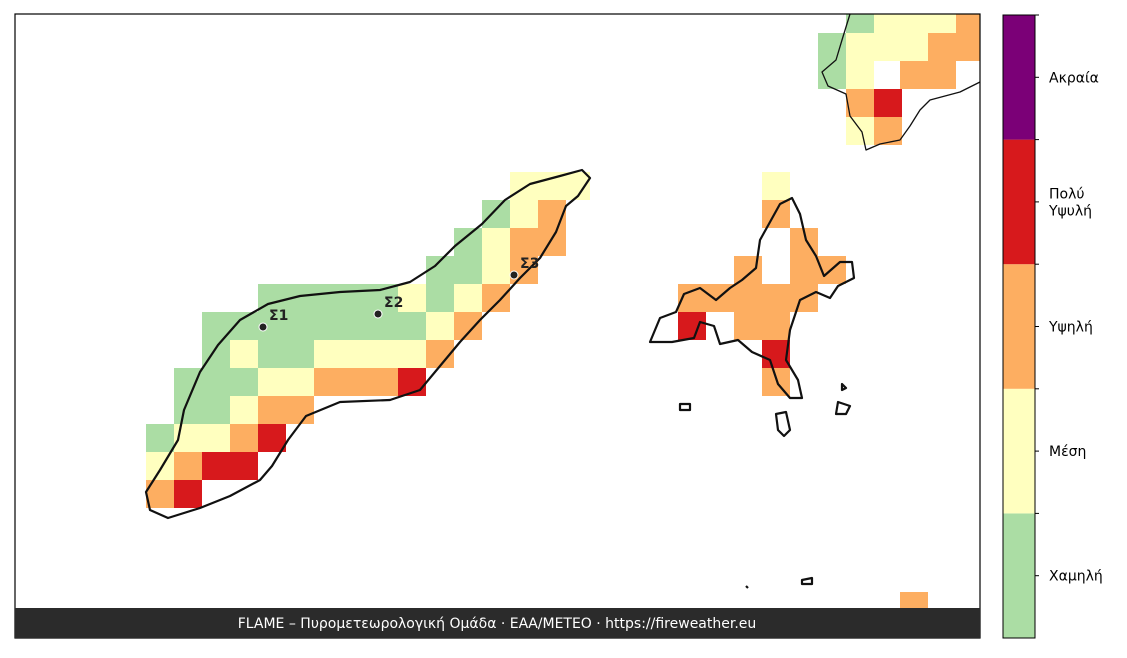  I want to click on colorbar-label: Υψηλή, so click(1070, 328).